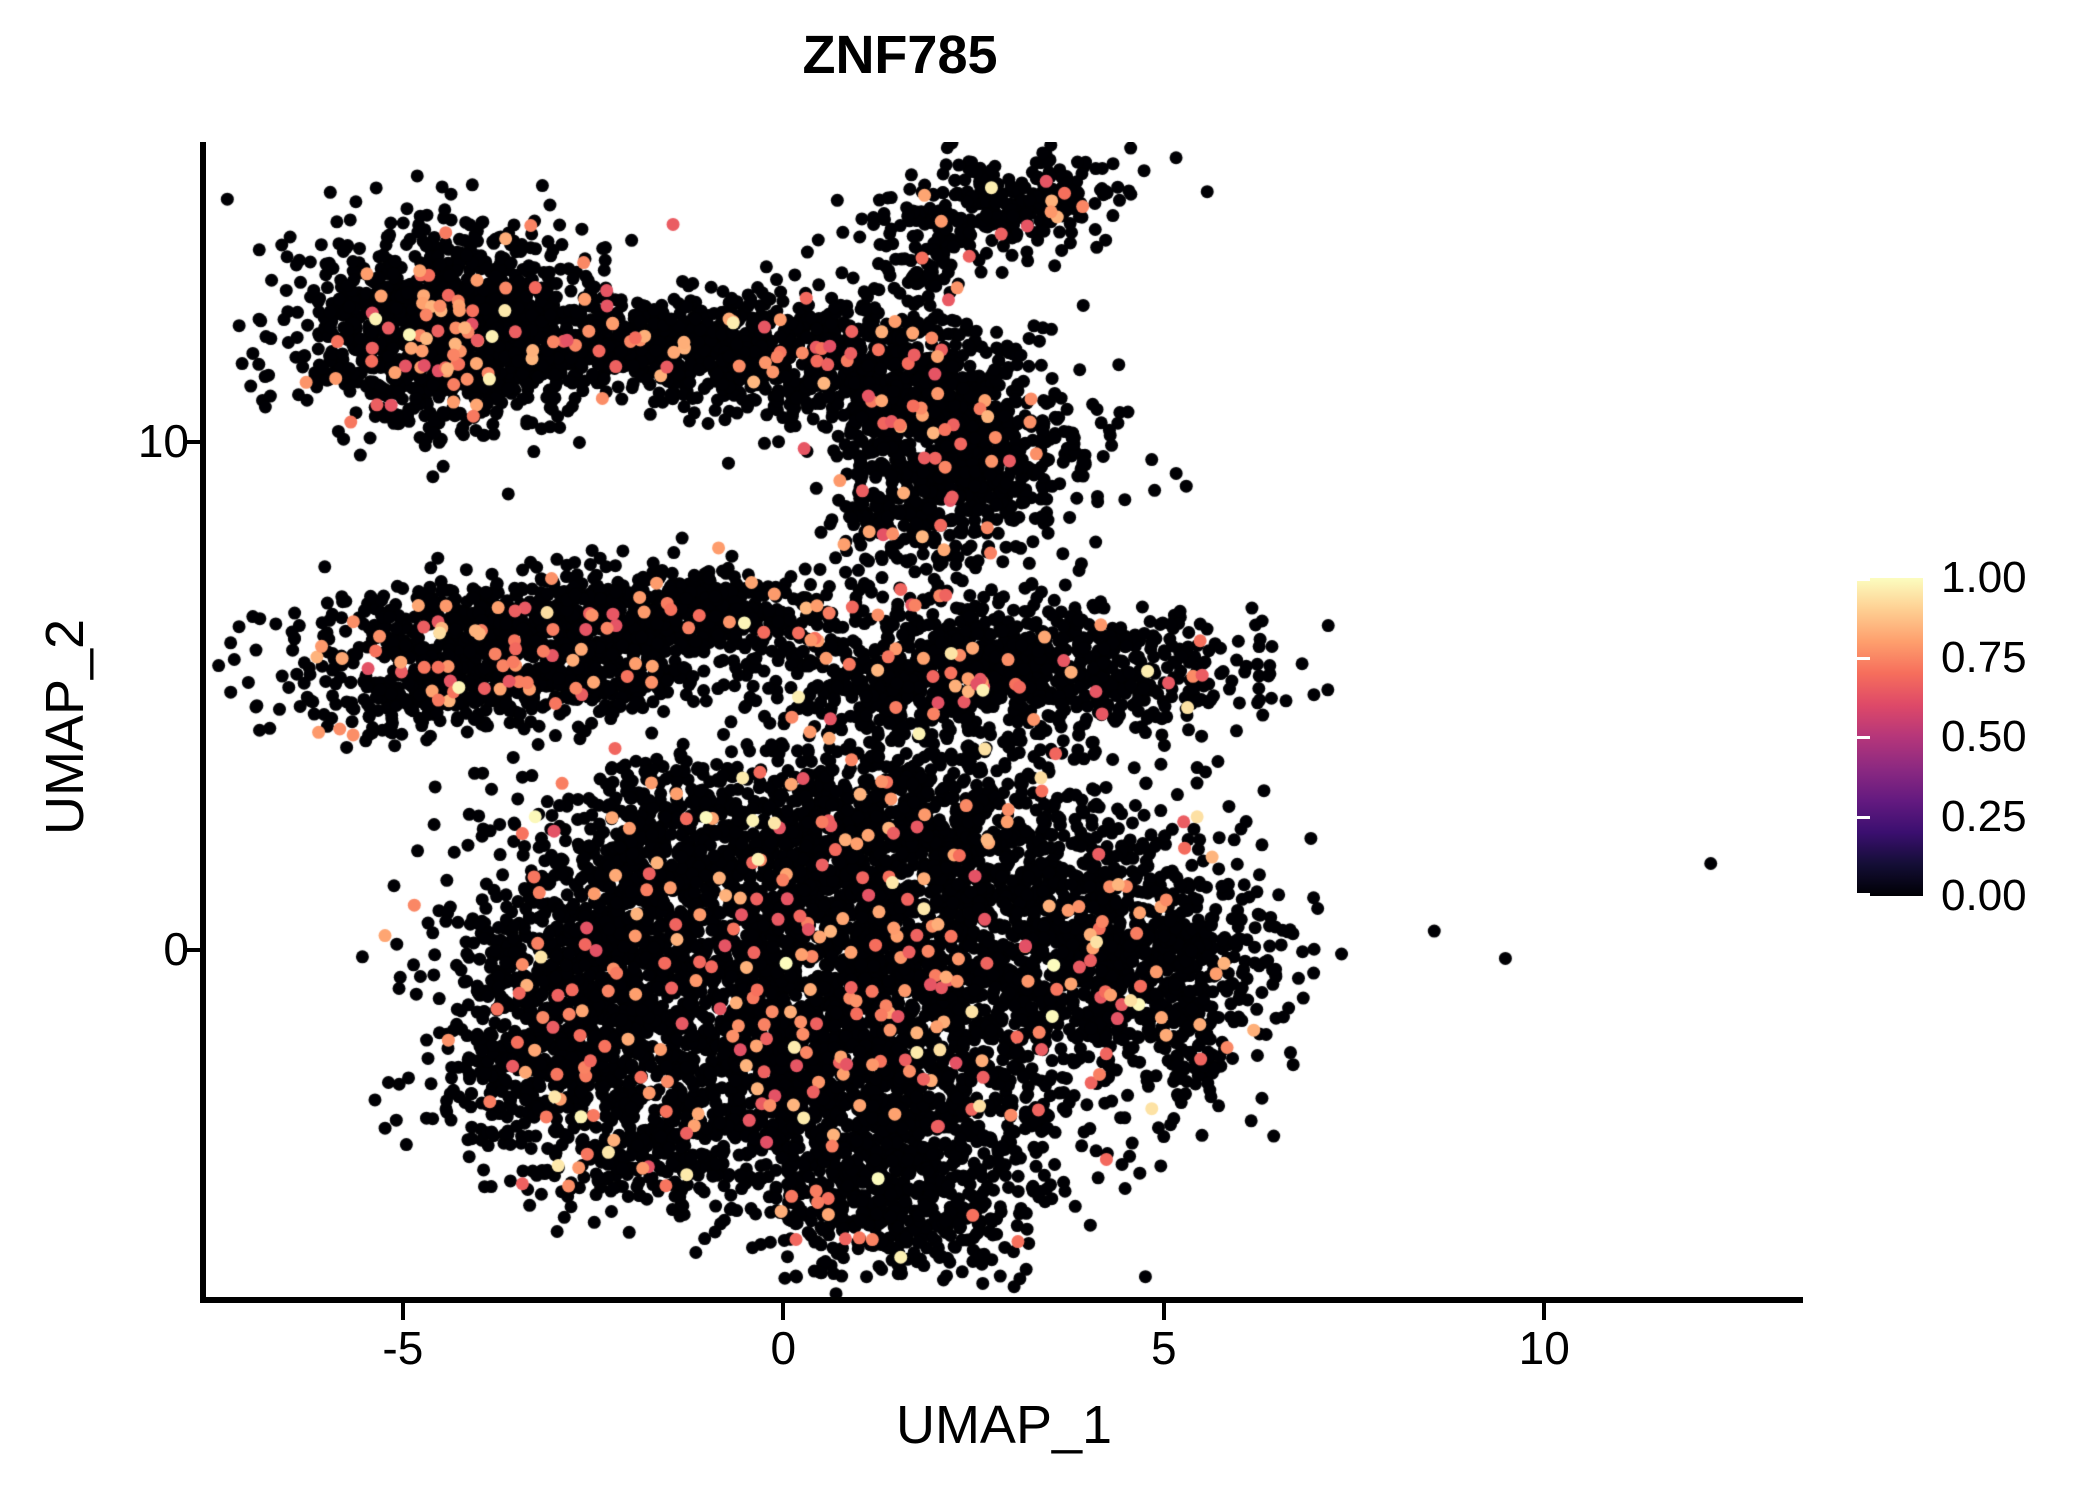 This screenshot has height=1500, width=2100. I want to click on colorbar-tick-label: 0.25, so click(1984, 816).